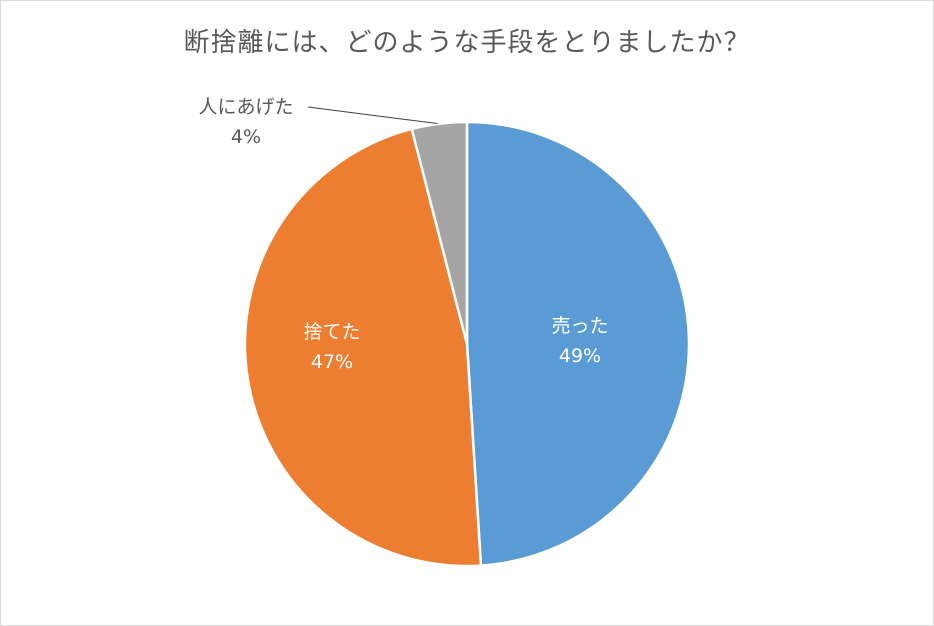  I want to click on leader-line, so click(373, 115).